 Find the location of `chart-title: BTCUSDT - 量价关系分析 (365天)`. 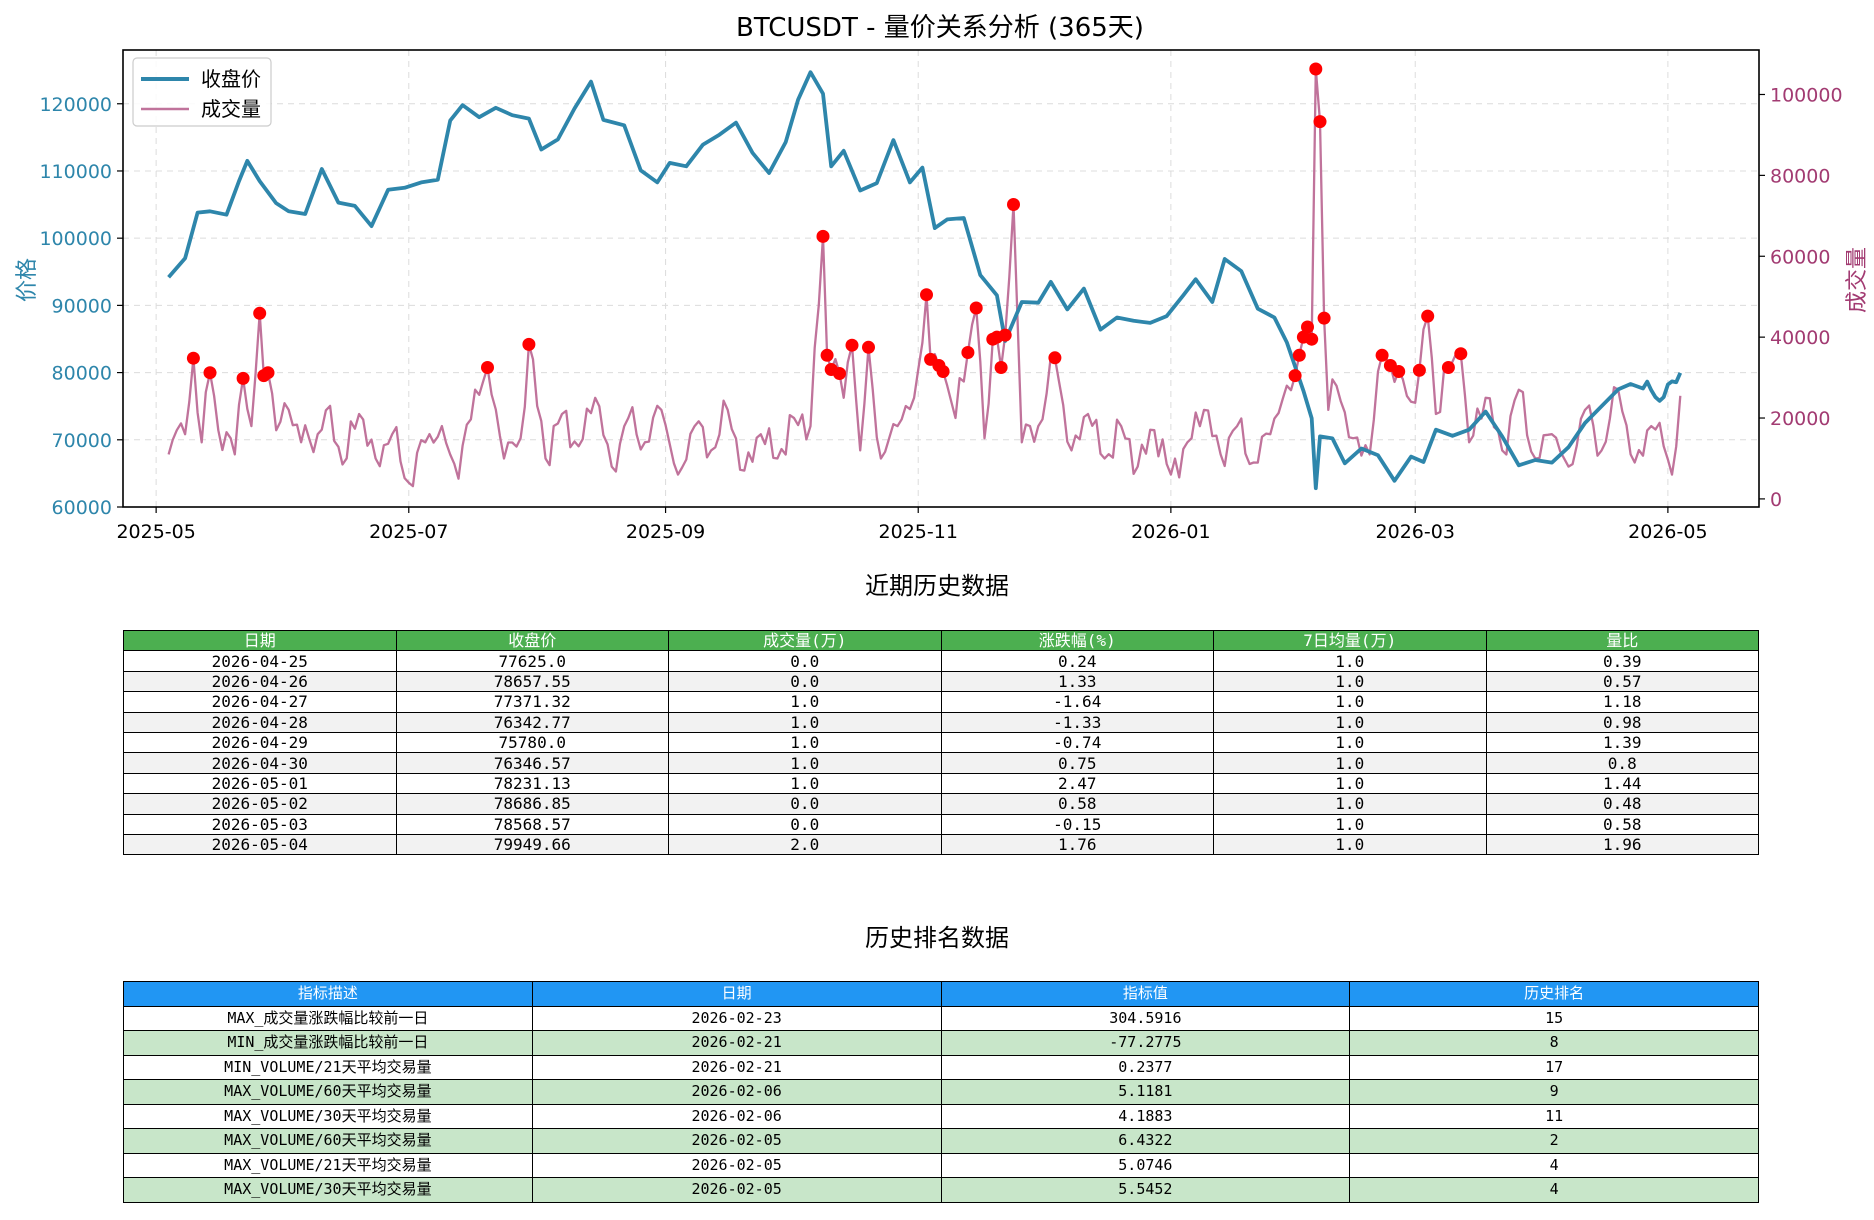

chart-title: BTCUSDT - 量价关系分析 (365天) is located at coordinates (940, 28).